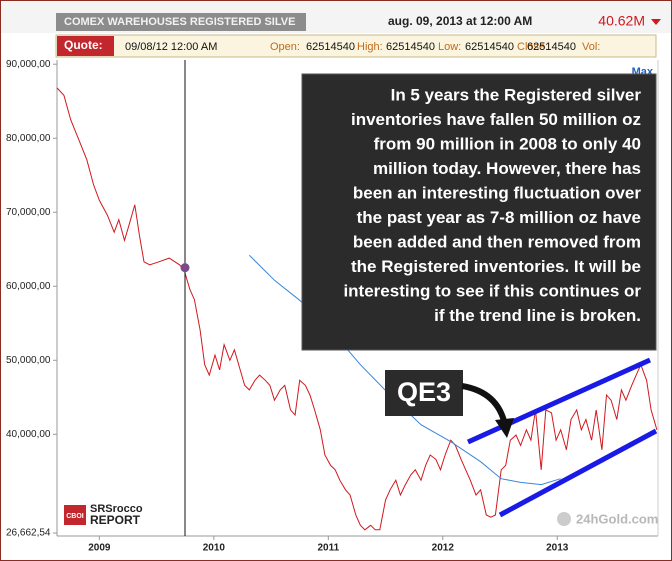  What do you see at coordinates (507, 168) in the screenshot?
I see `note-line: million today. However, there has` at bounding box center [507, 168].